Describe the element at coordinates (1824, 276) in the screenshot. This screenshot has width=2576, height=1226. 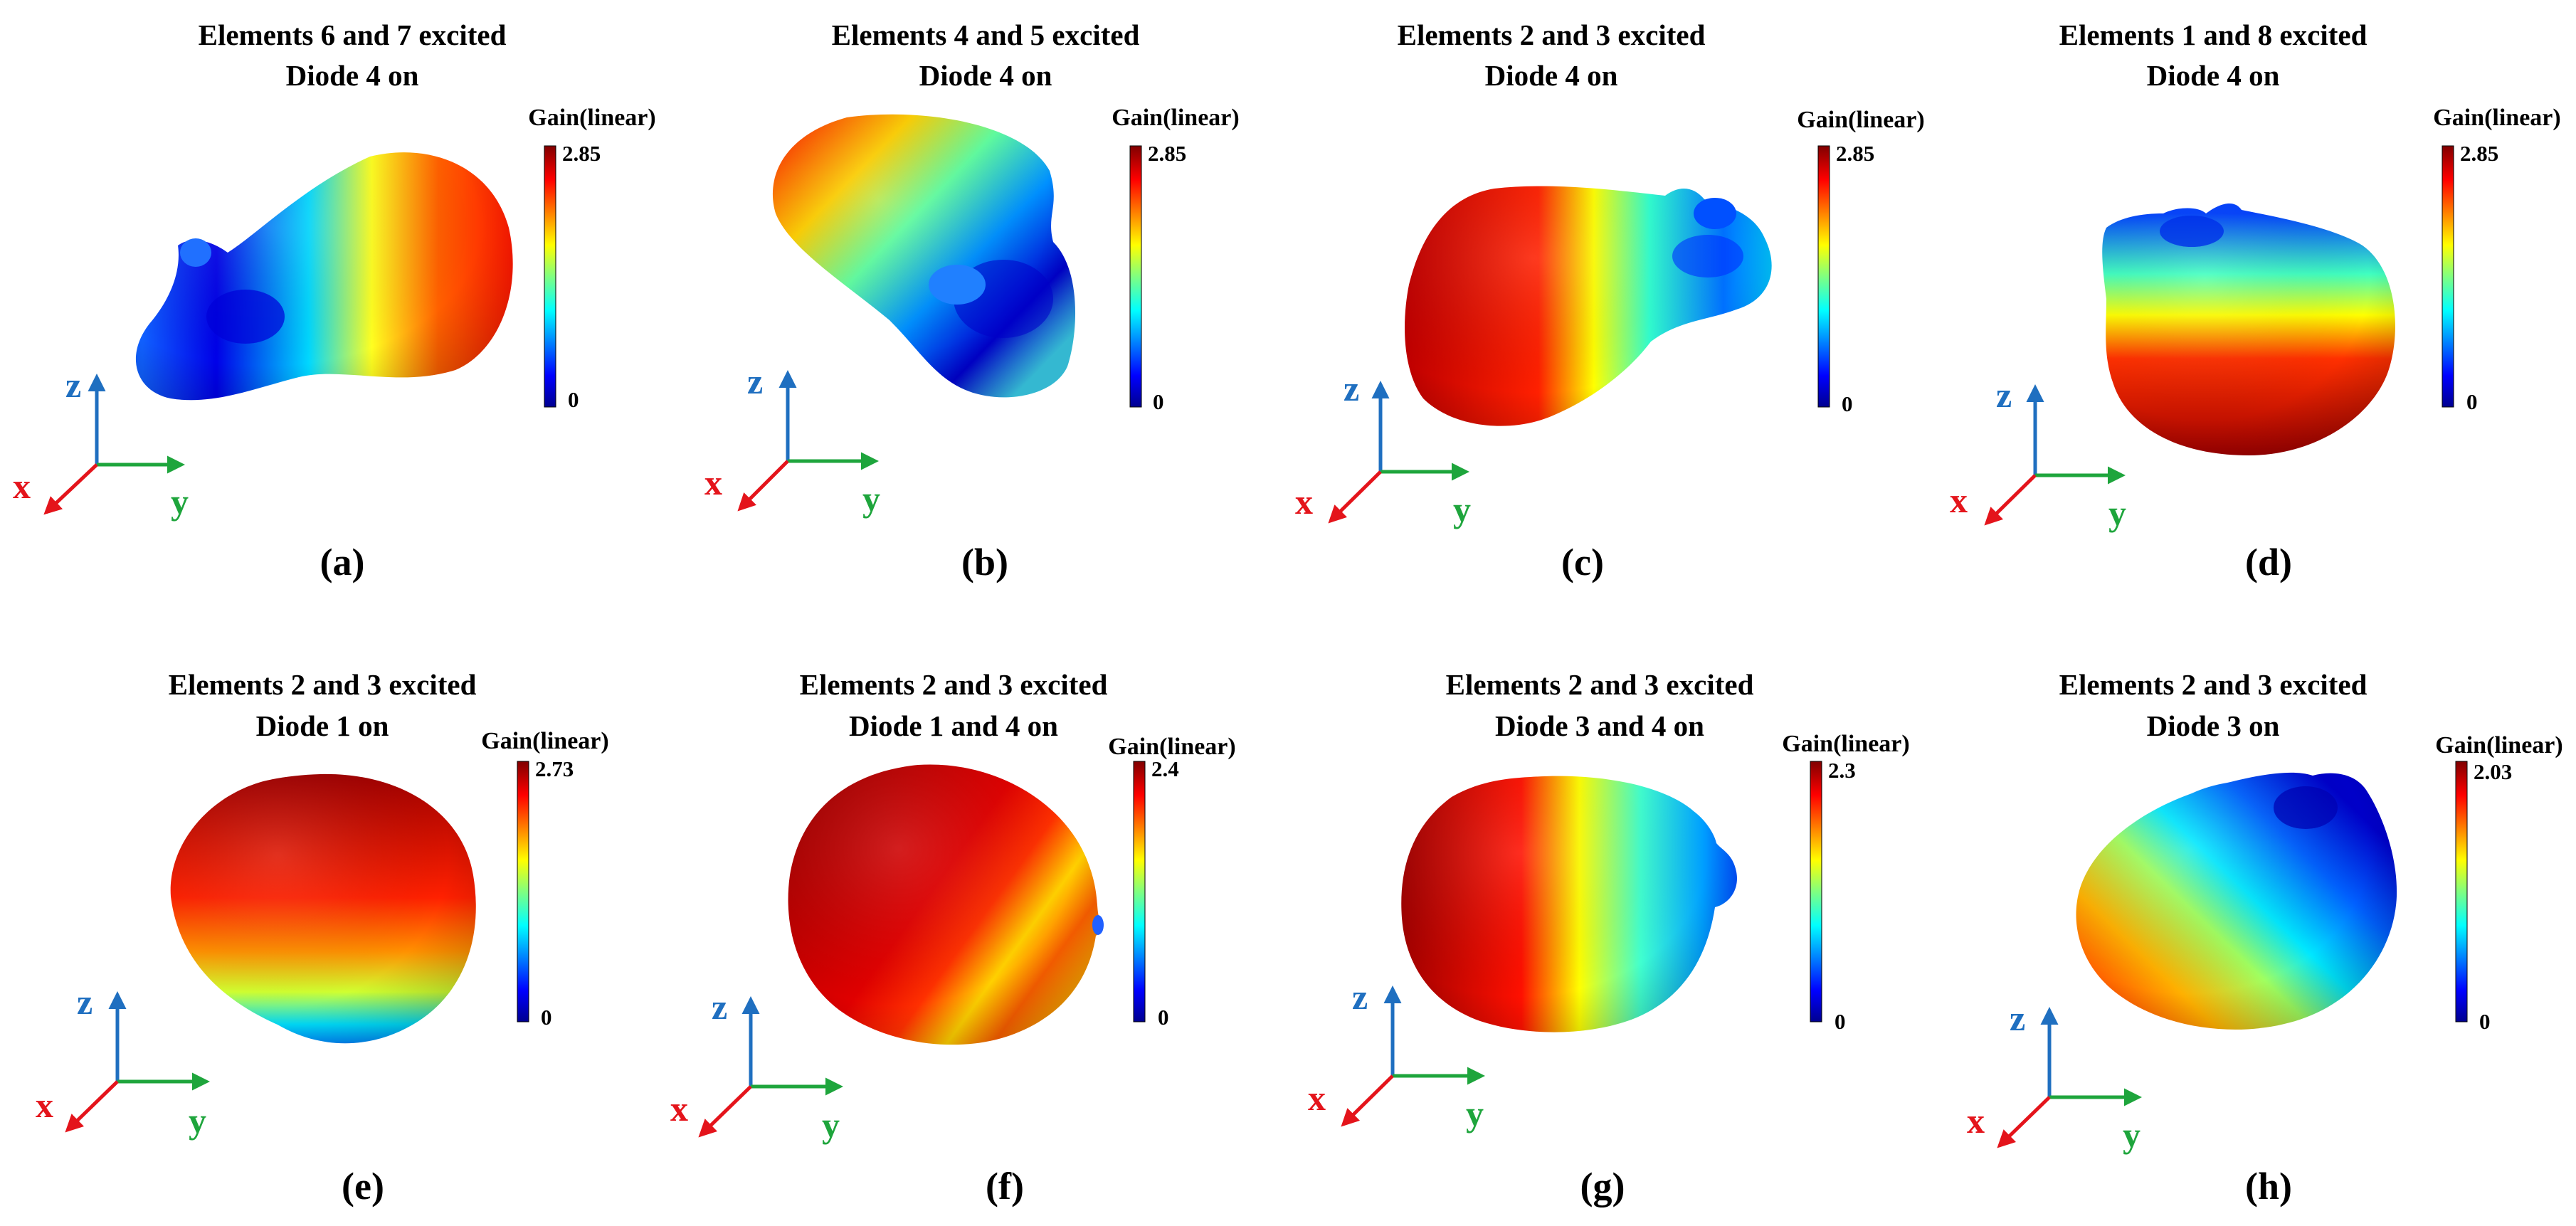
I see `panel-c-colorbar` at that location.